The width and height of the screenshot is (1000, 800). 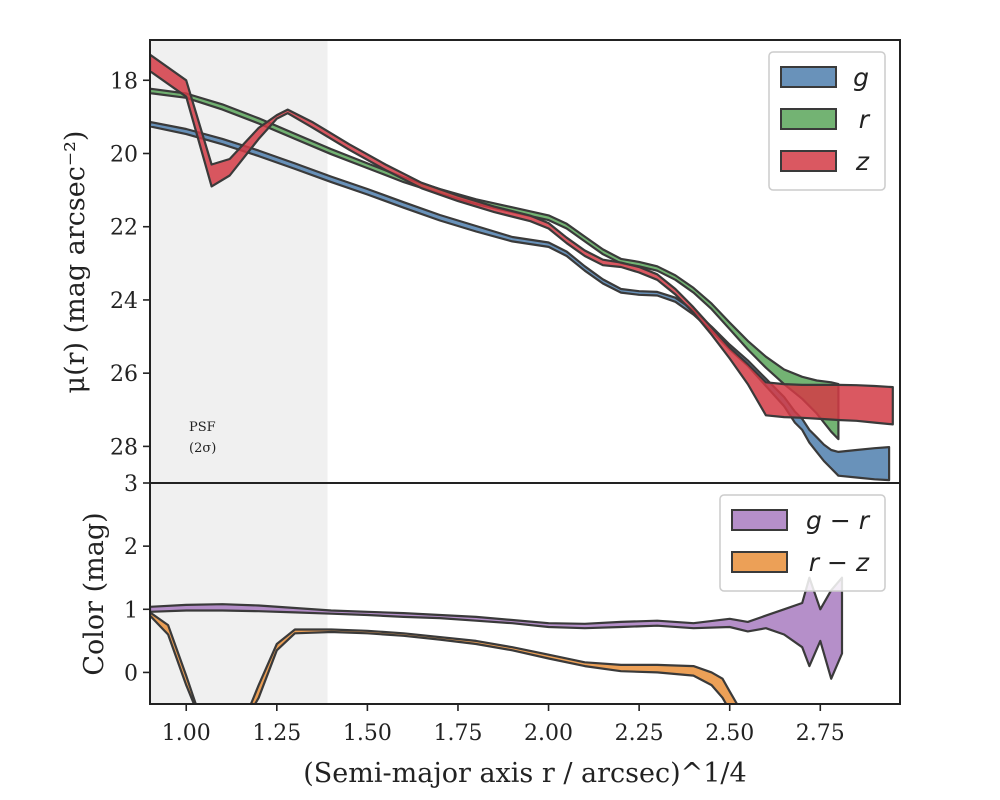 I want to click on x-axis-label: (Semi-major axis r / arcsec)^1/4, so click(x=524, y=773).